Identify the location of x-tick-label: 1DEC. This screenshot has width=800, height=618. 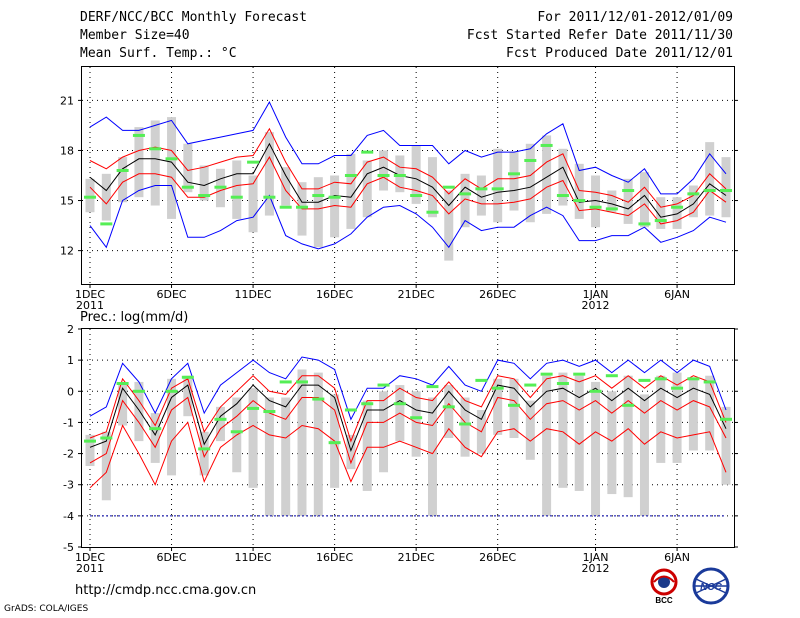
(90, 557).